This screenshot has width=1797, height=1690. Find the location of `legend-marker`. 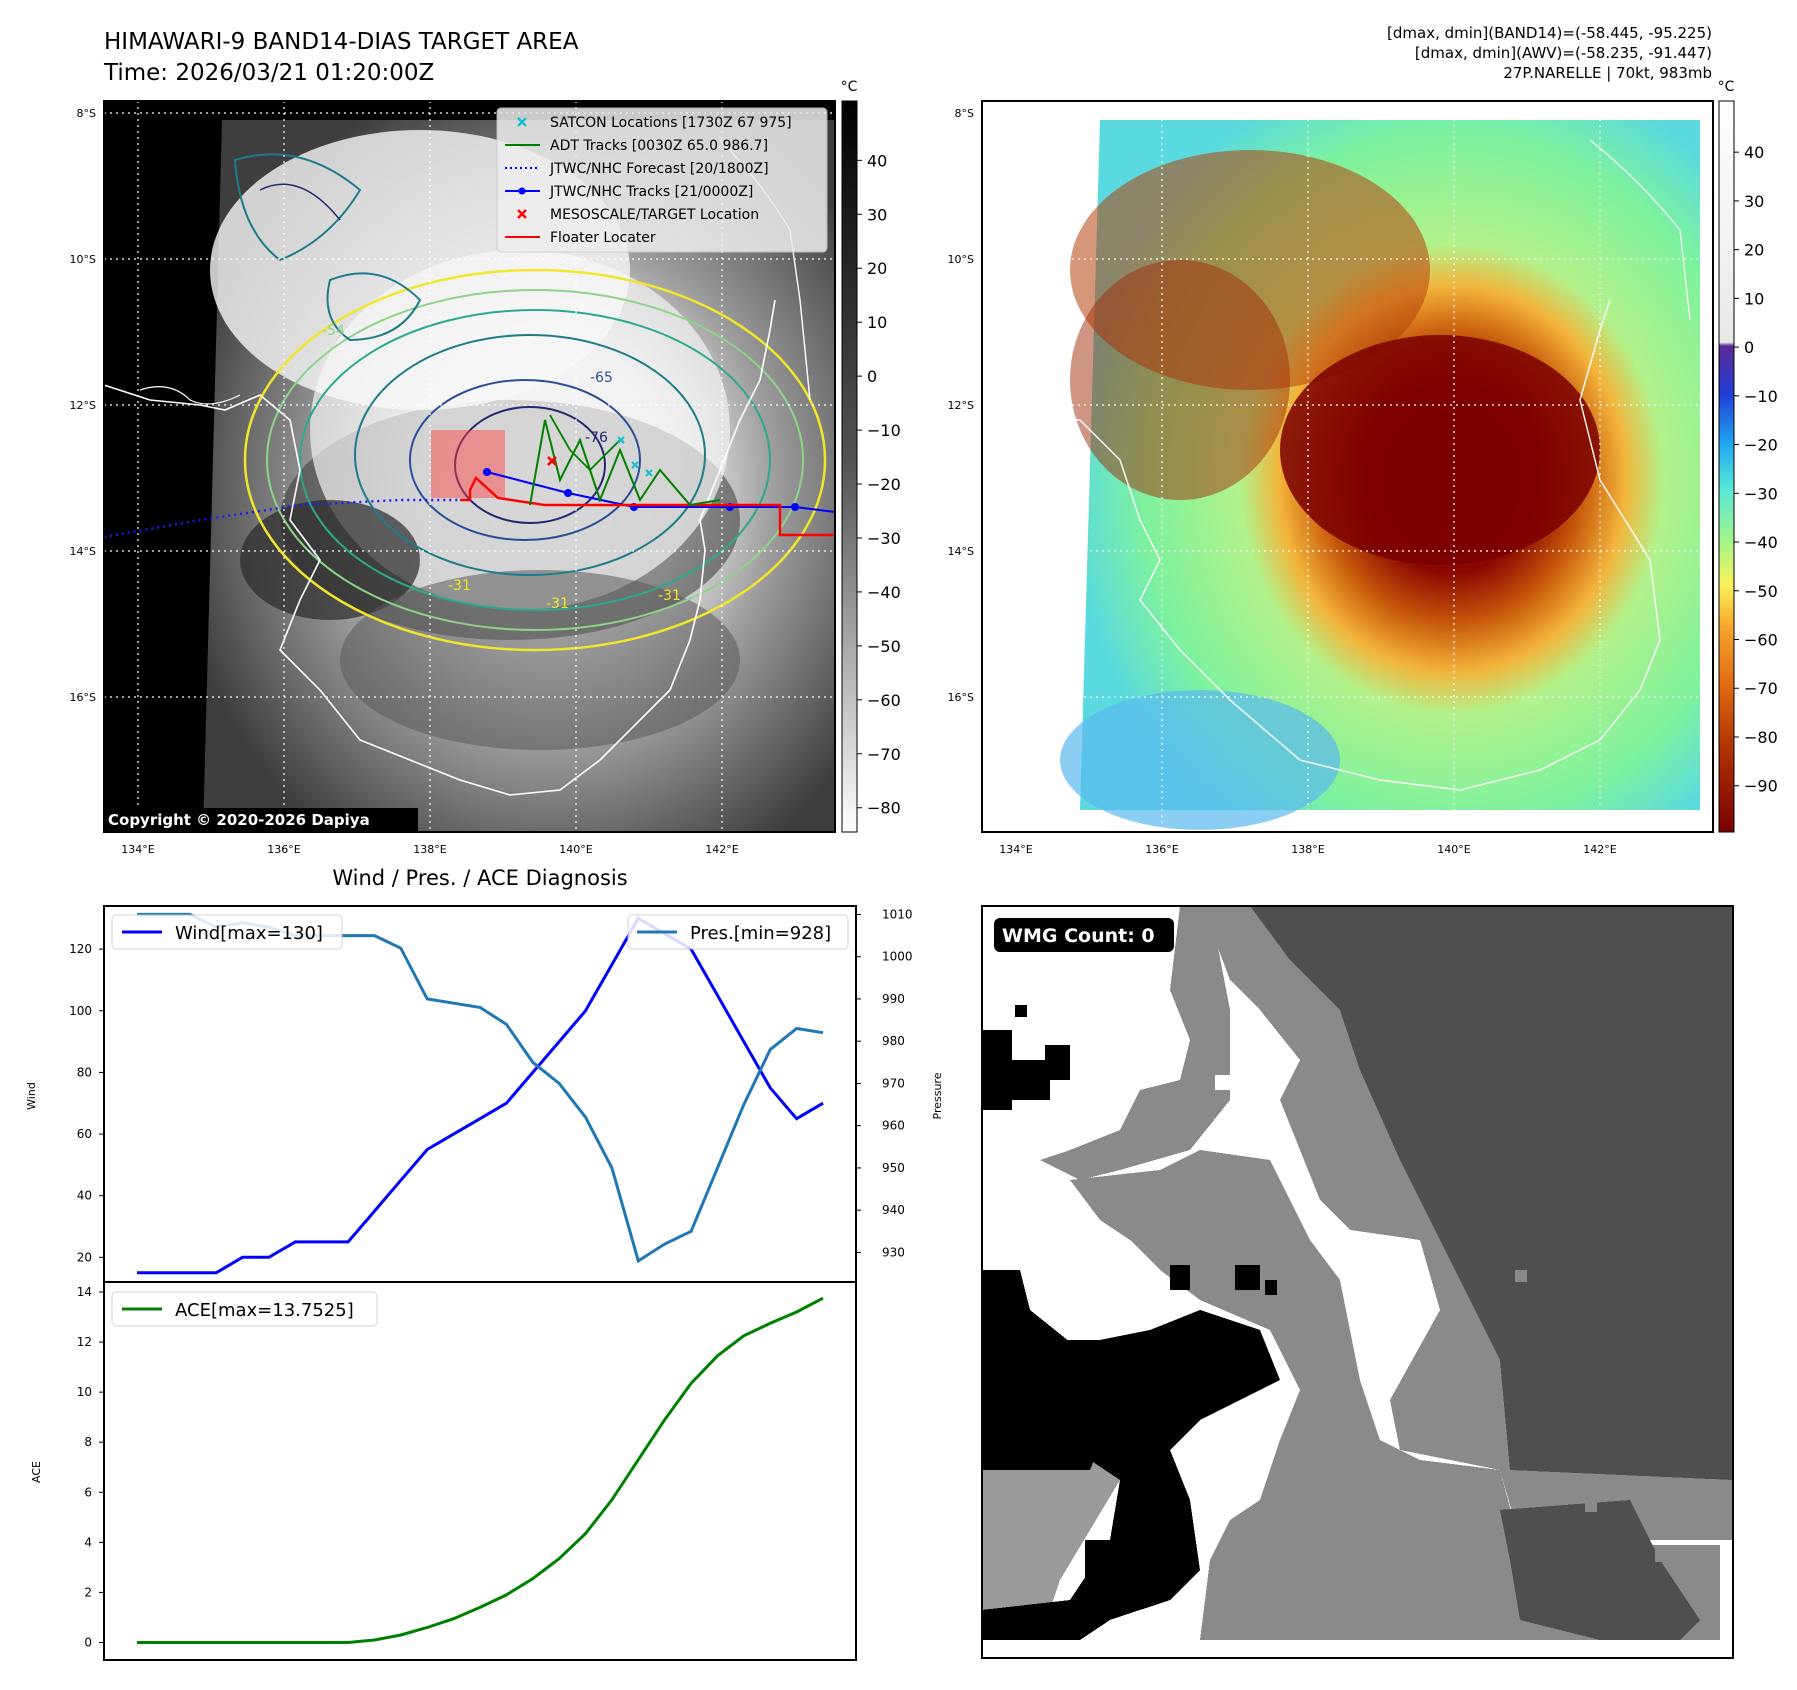

legend-marker is located at coordinates (522, 214).